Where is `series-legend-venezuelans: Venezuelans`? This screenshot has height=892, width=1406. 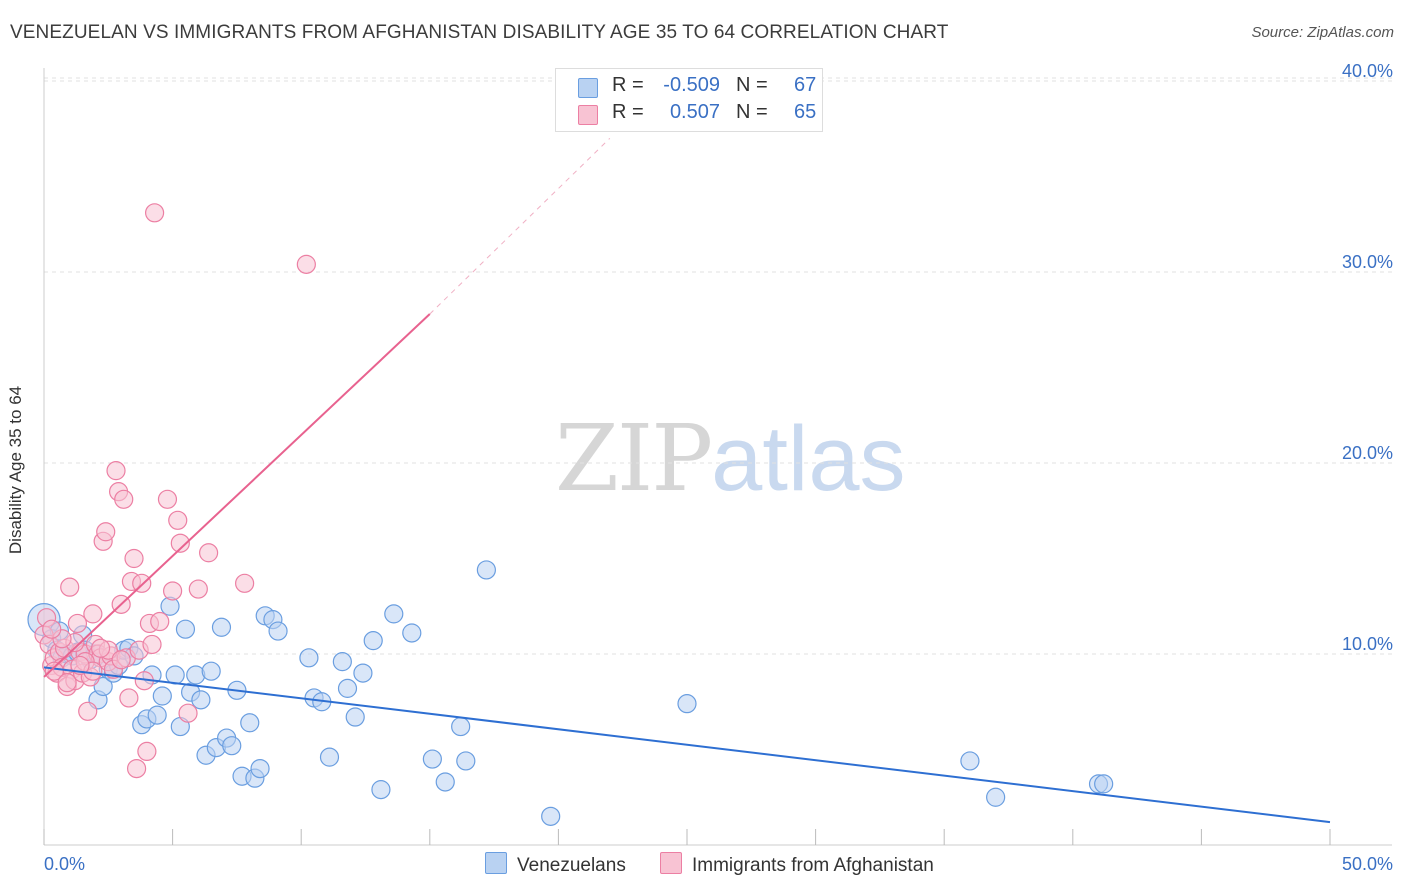
series-legend-venezuelans: Venezuelans is located at coordinates (555, 864).